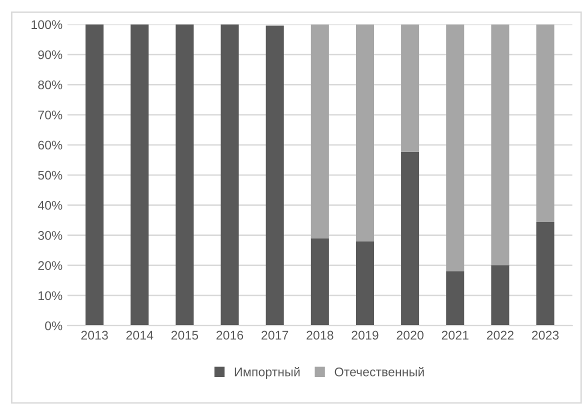 The height and width of the screenshot is (407, 587). What do you see at coordinates (267, 372) in the screenshot?
I see `legend-label: Импортный` at bounding box center [267, 372].